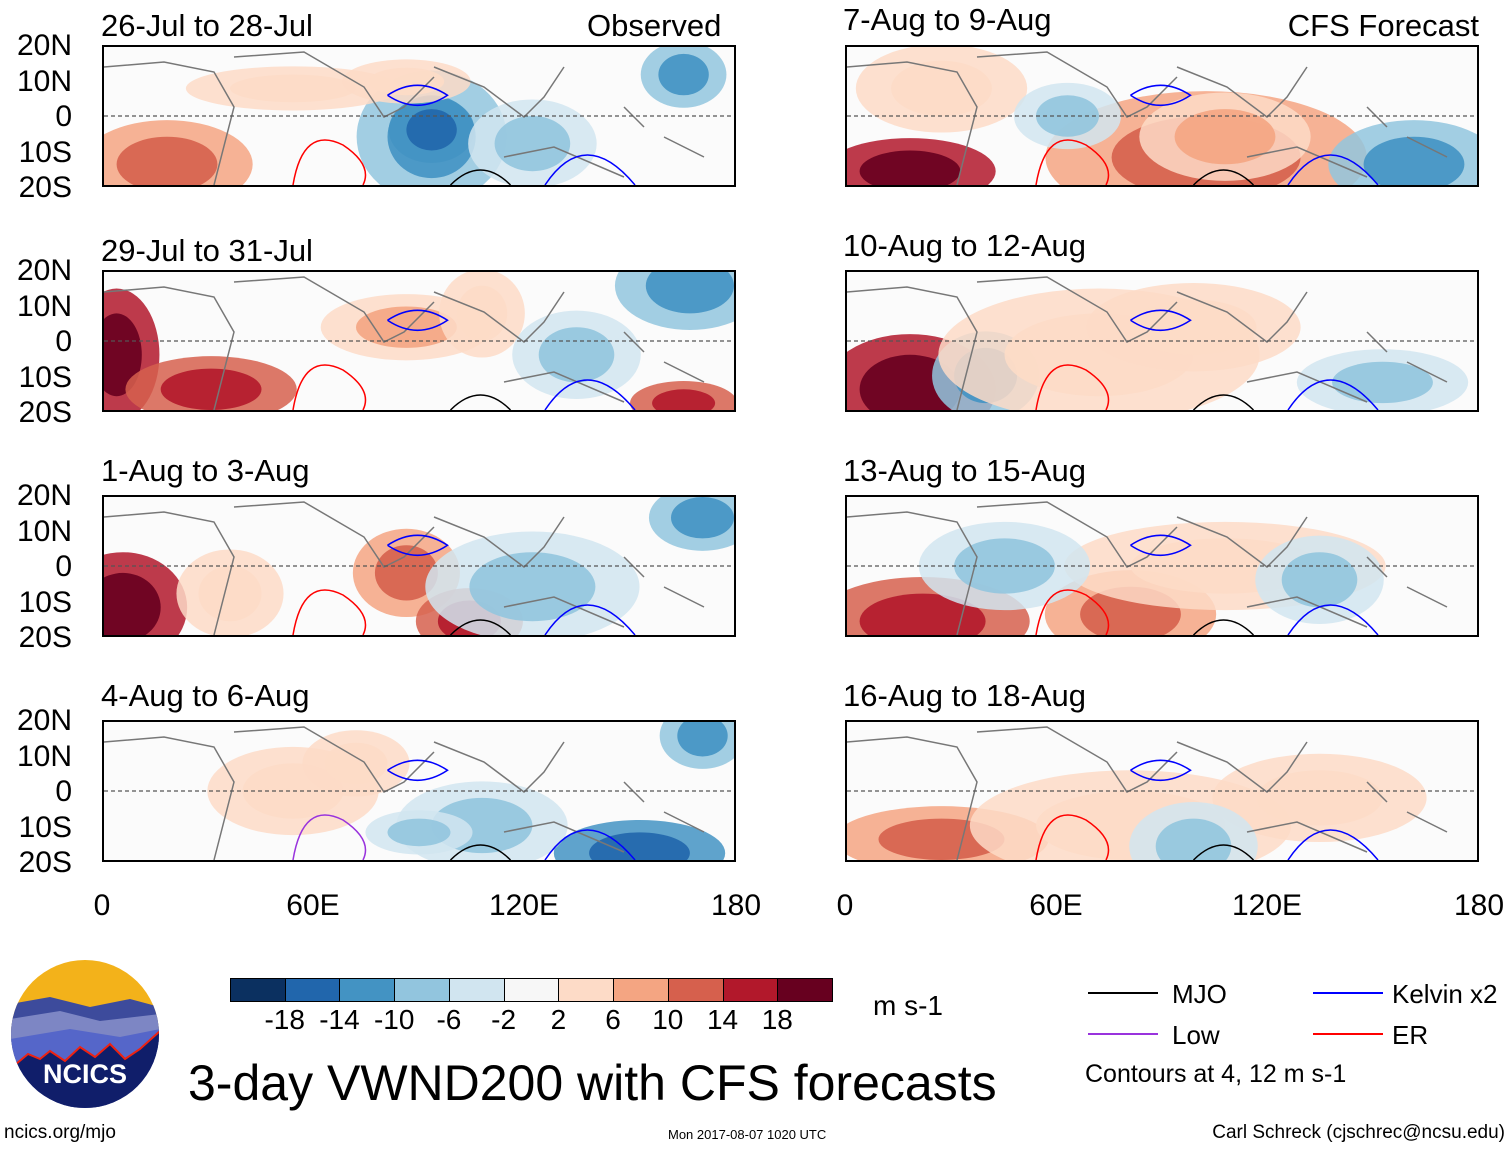 The width and height of the screenshot is (1510, 1149). I want to click on x-tick-label: 180, so click(736, 905).